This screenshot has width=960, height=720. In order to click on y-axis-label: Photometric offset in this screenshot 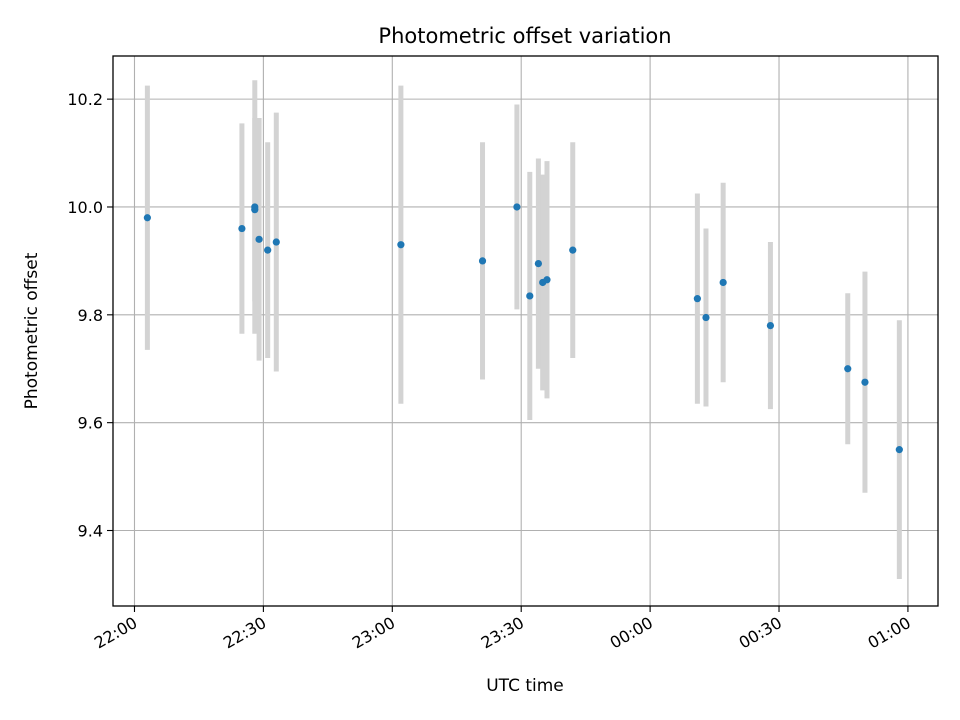, I will do `click(32, 330)`.